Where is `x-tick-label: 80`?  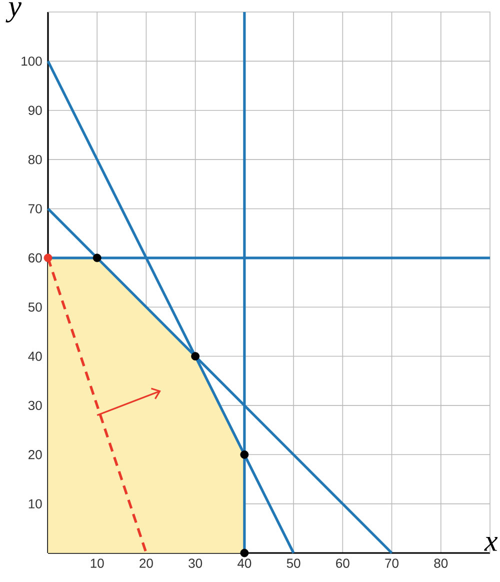
x-tick-label: 80 is located at coordinates (441, 563).